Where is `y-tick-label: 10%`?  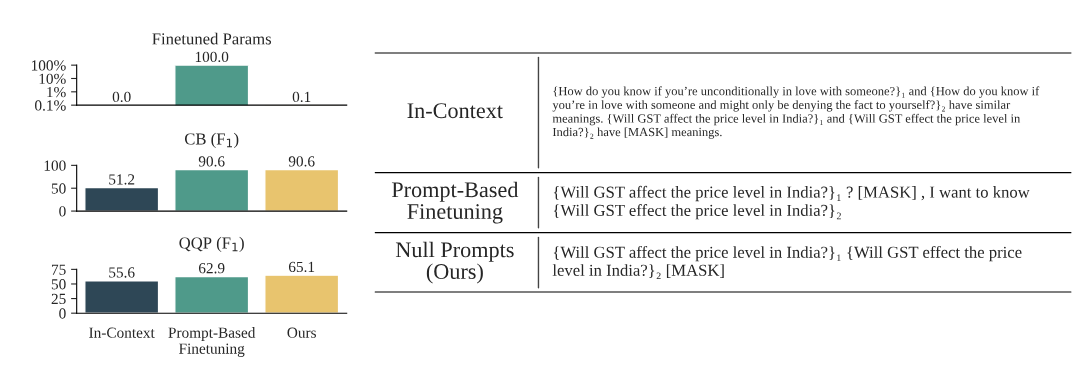 y-tick-label: 10% is located at coordinates (52, 78).